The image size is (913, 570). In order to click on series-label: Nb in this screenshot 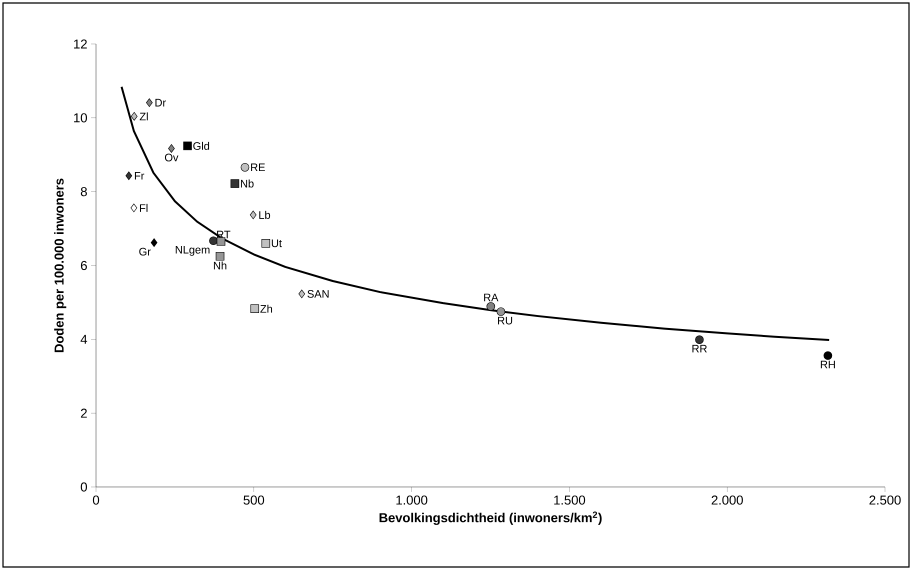, I will do `click(247, 184)`.